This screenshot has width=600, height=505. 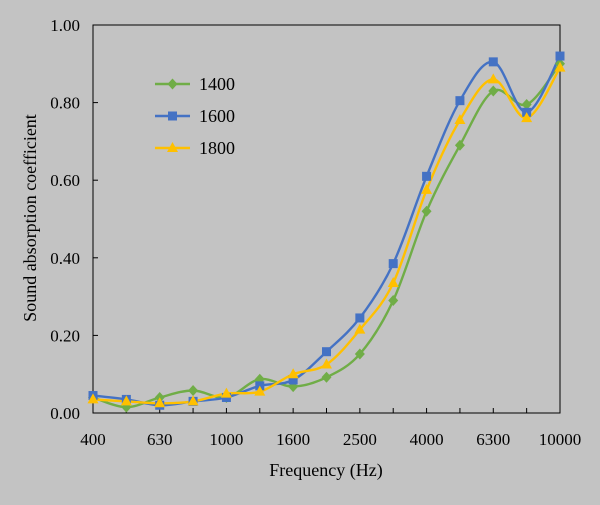 What do you see at coordinates (293, 439) in the screenshot?
I see `x-tick-label: 1600` at bounding box center [293, 439].